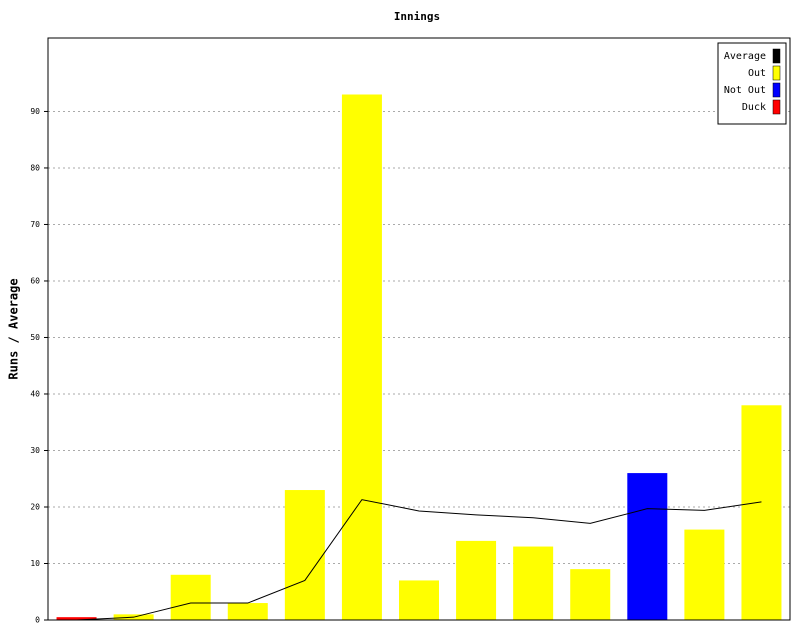 This screenshot has height=640, width=800. I want to click on y-tick-label: 50, so click(35, 337).